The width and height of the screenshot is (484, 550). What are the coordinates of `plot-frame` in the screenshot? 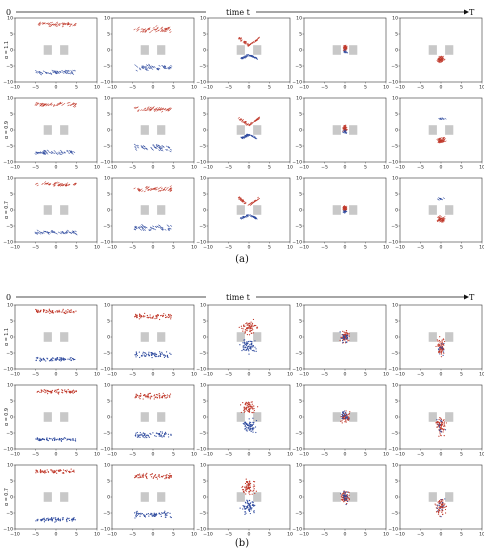 It's located at (153, 210).